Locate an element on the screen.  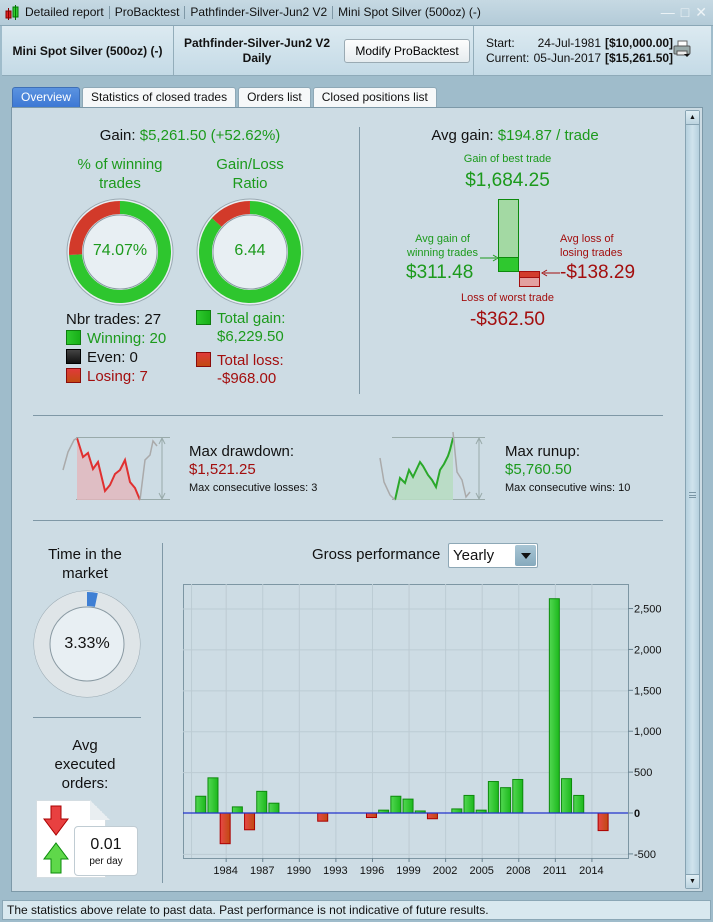
modify-probacktest-button: Modify ProBacktest is located at coordinates (407, 50).